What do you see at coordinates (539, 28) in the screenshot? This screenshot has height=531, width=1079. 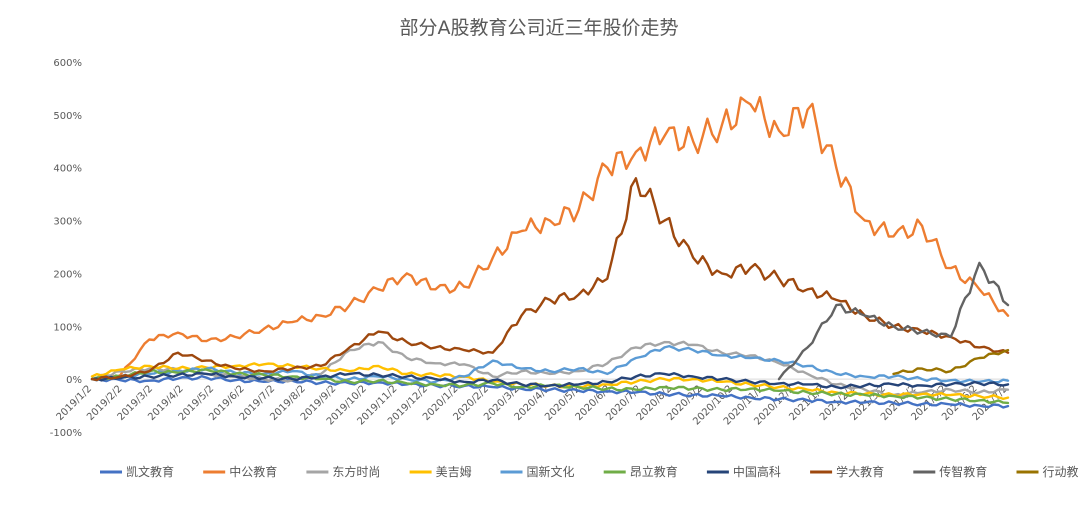 I see `chart-title: 部分A股教育公司近三年股价走势` at bounding box center [539, 28].